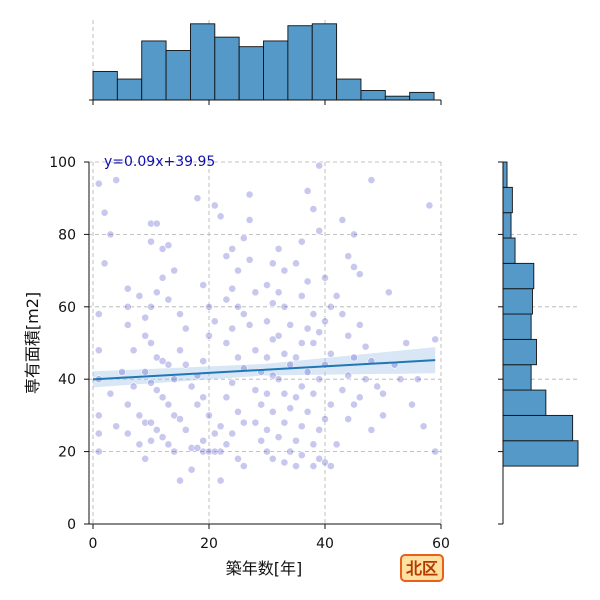 The height and width of the screenshot is (600, 600). I want to click on confidence-band, so click(264, 367).